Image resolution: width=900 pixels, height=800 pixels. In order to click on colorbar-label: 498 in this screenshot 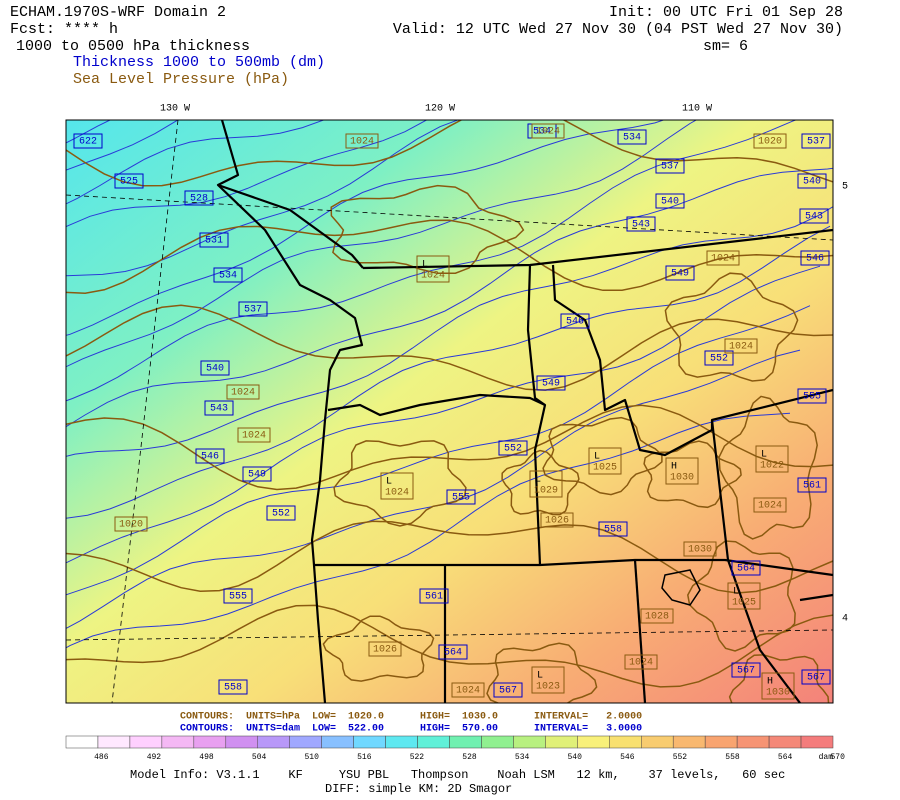, I will do `click(206, 757)`.